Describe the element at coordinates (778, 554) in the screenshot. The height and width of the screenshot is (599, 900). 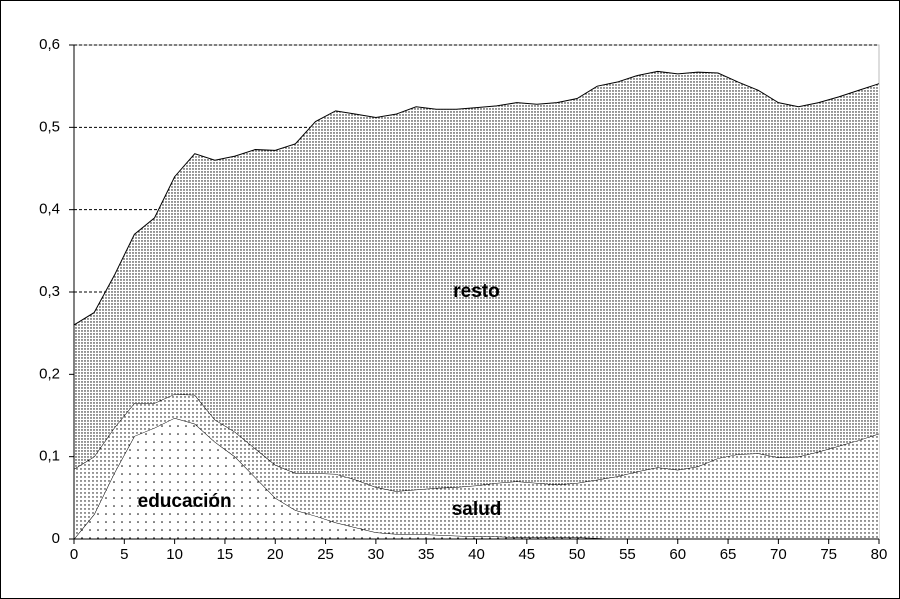
I see `x-tick-label: 70` at that location.